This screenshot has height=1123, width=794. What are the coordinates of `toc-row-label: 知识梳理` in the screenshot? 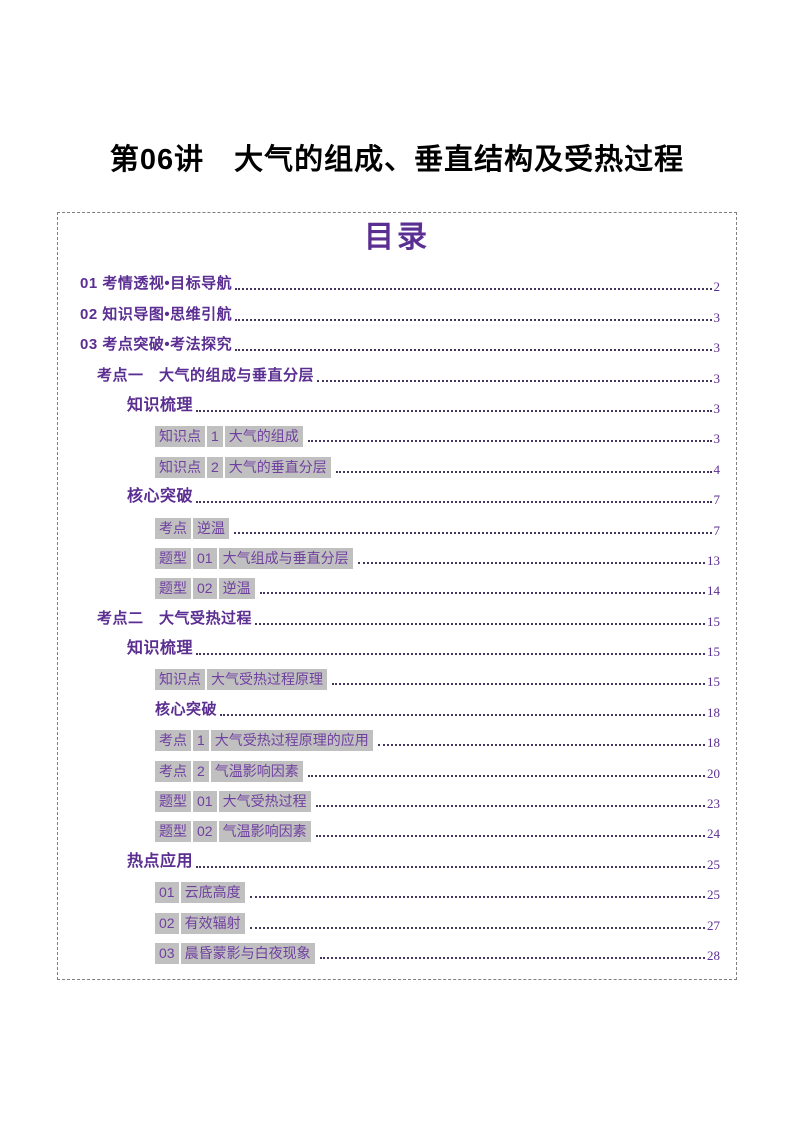 It's located at (160, 649).